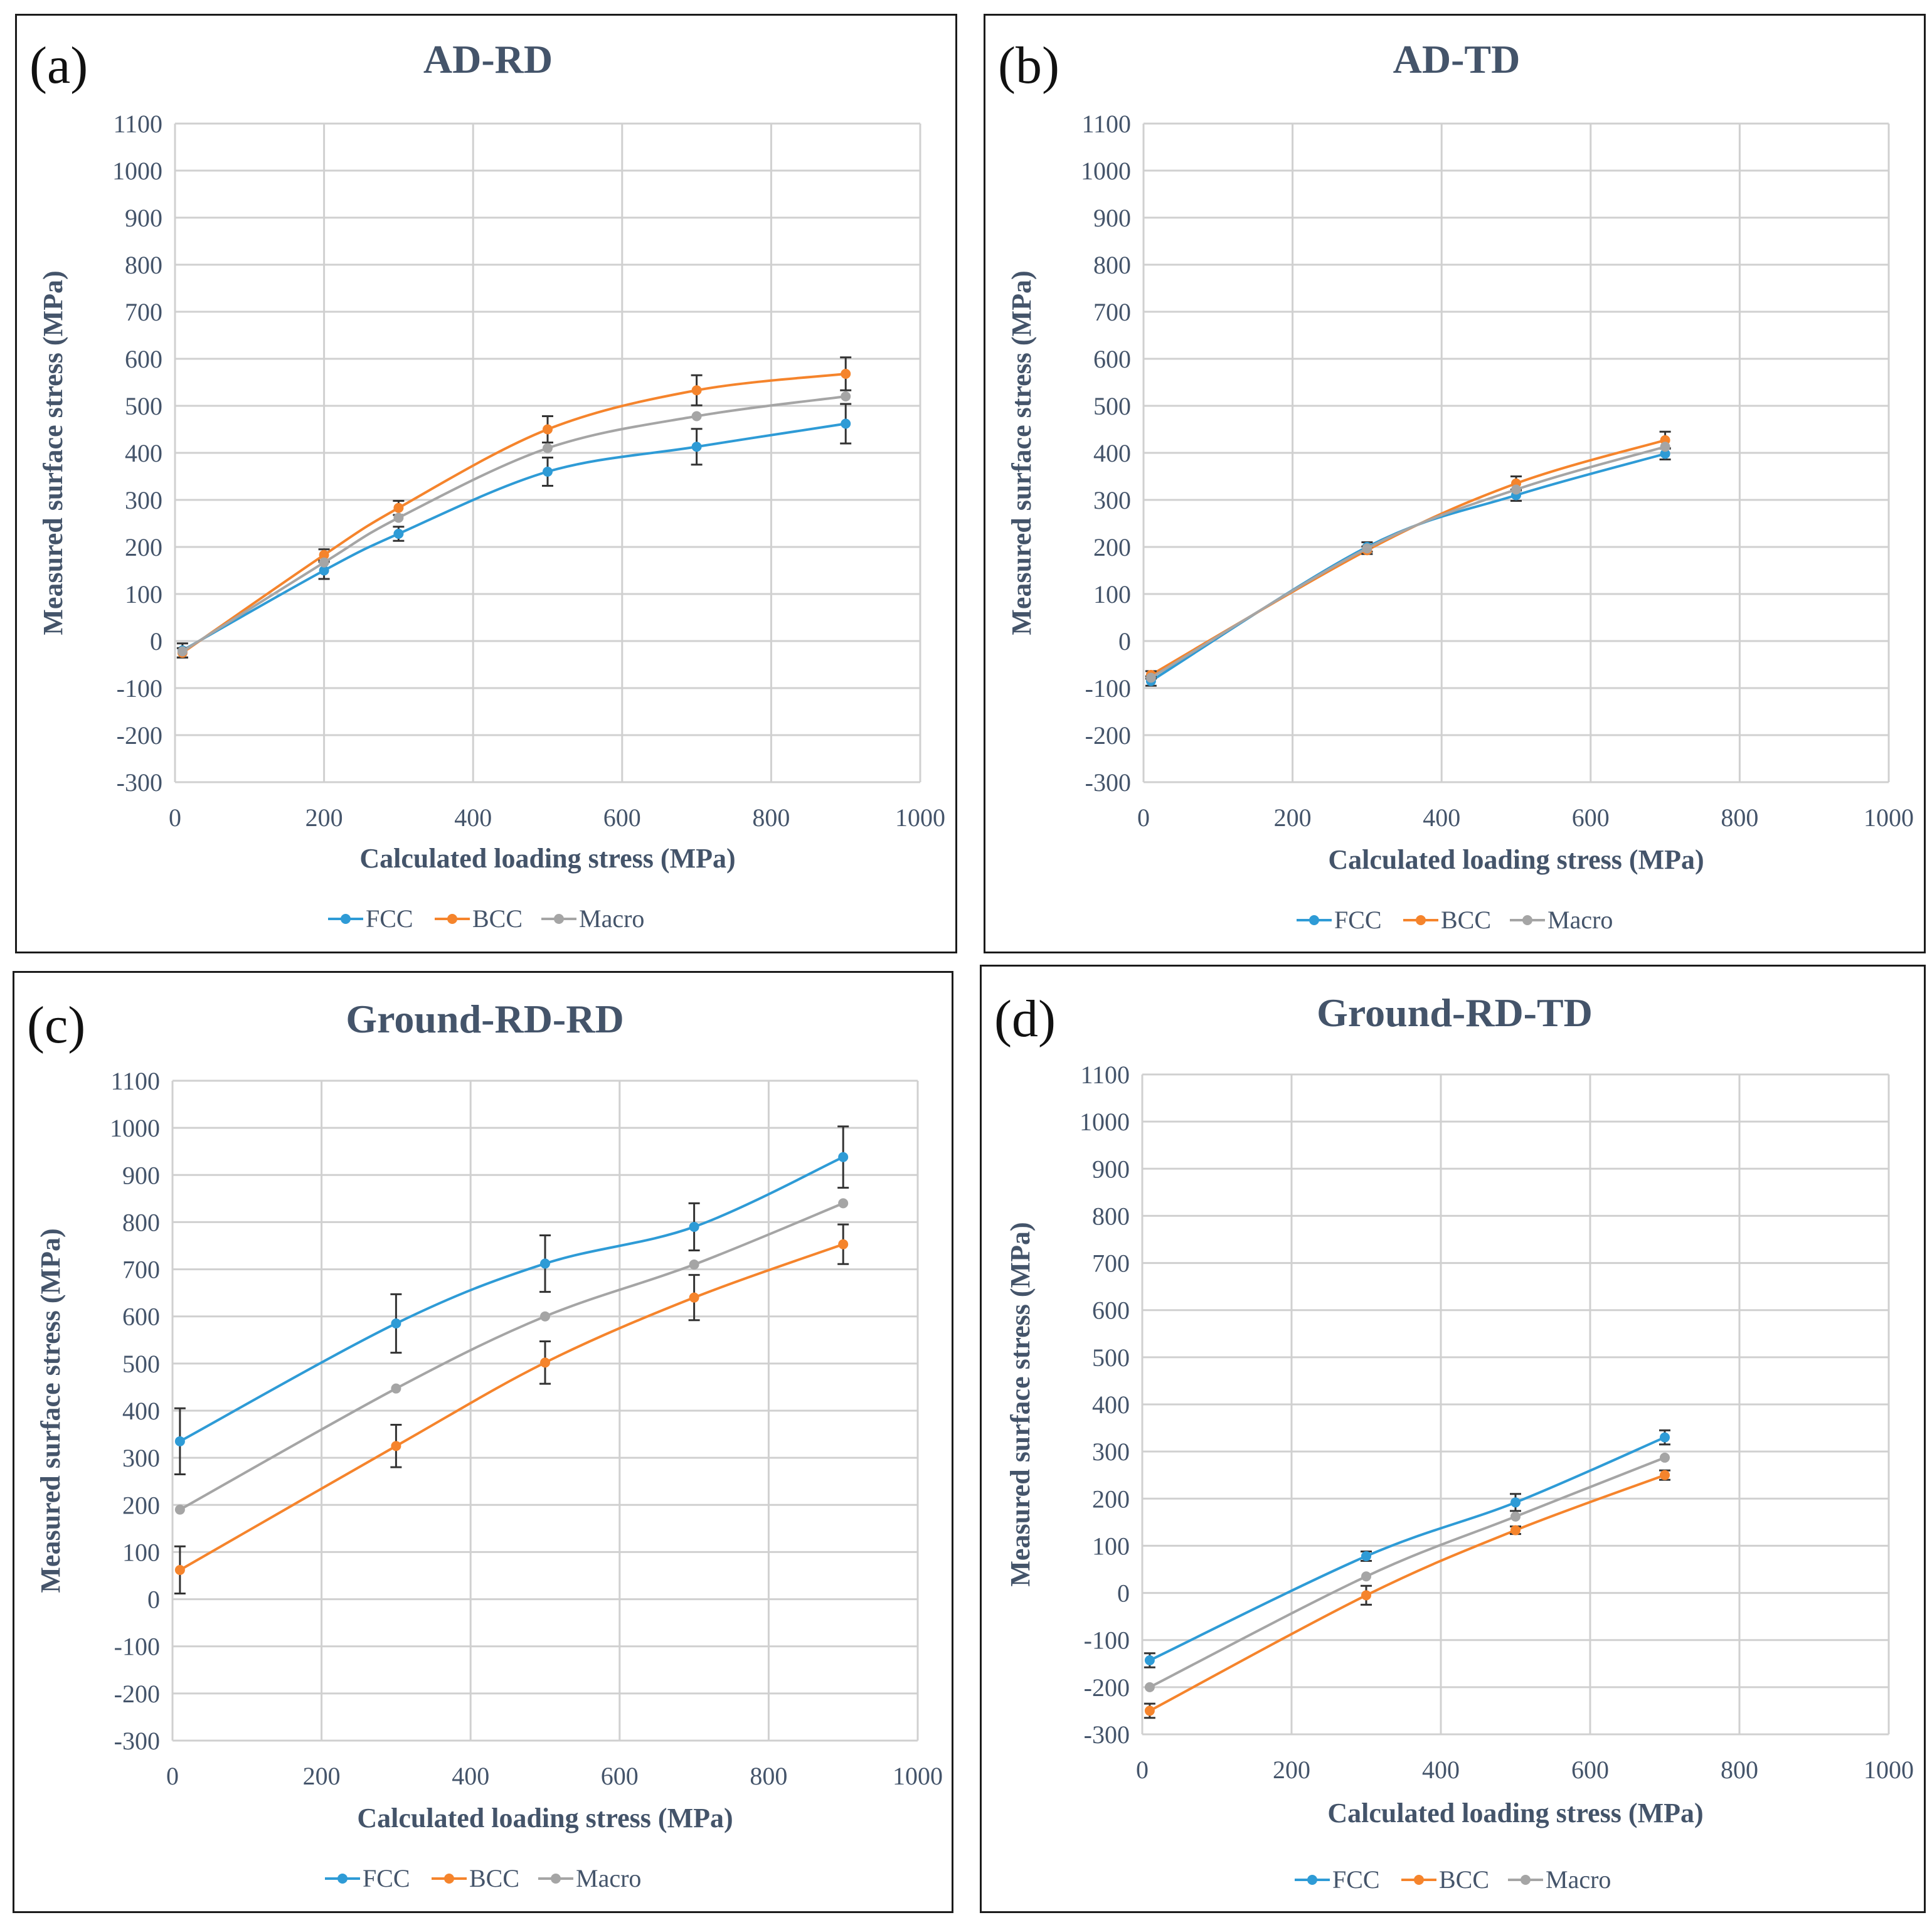 The image size is (1932, 1925). Describe the element at coordinates (59, 66) in the screenshot. I see `panel-label: (a)` at that location.